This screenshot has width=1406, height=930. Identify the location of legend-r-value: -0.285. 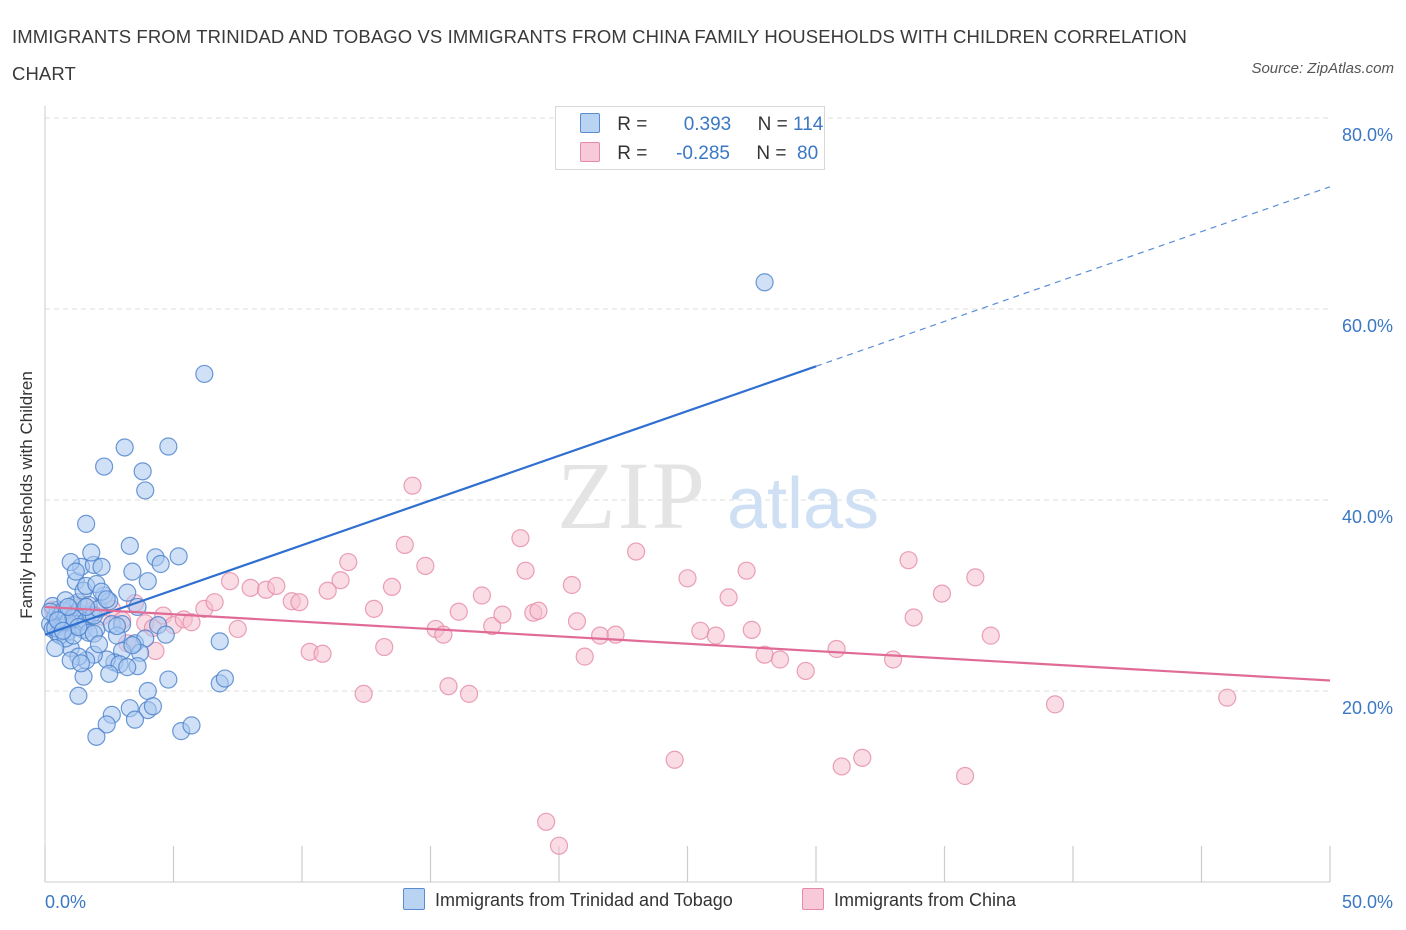
(703, 153).